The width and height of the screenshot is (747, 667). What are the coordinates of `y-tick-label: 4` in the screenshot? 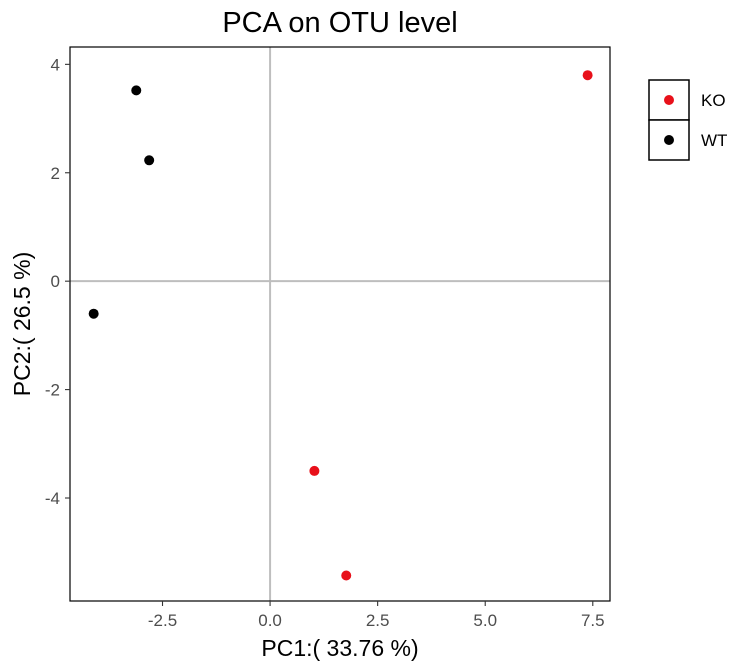 It's located at (55, 64).